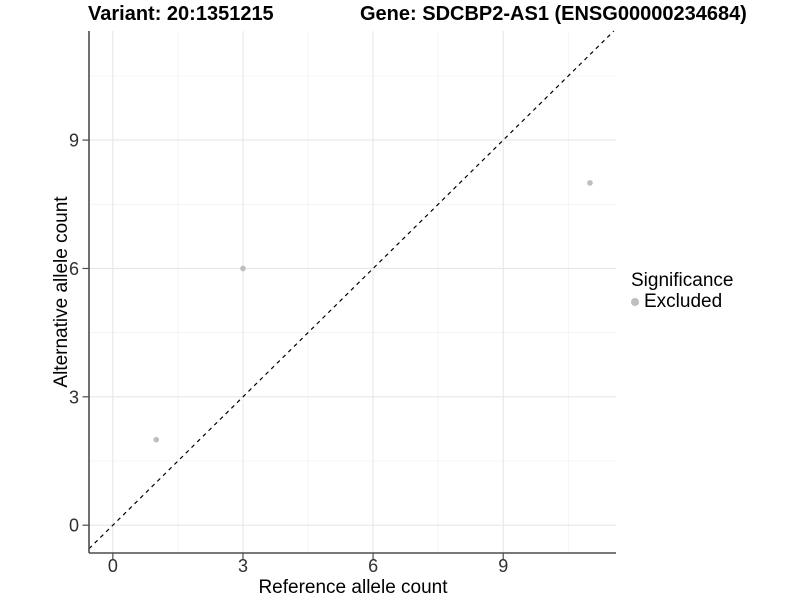 The image size is (800, 600). What do you see at coordinates (243, 566) in the screenshot?
I see `x-tick-label: 3` at bounding box center [243, 566].